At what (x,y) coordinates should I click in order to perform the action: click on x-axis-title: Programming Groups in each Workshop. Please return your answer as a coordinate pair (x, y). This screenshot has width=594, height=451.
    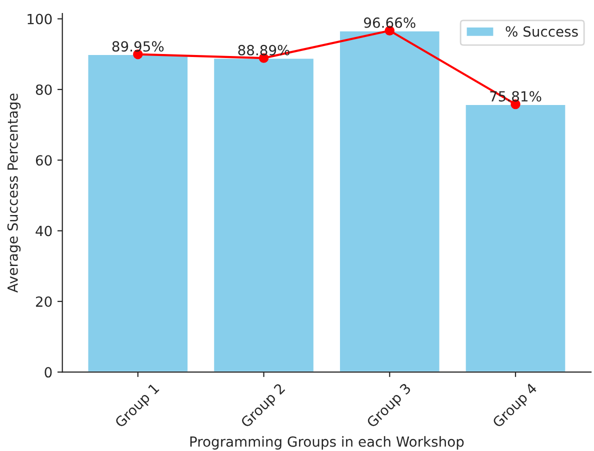
    Looking at the image, I should click on (327, 443).